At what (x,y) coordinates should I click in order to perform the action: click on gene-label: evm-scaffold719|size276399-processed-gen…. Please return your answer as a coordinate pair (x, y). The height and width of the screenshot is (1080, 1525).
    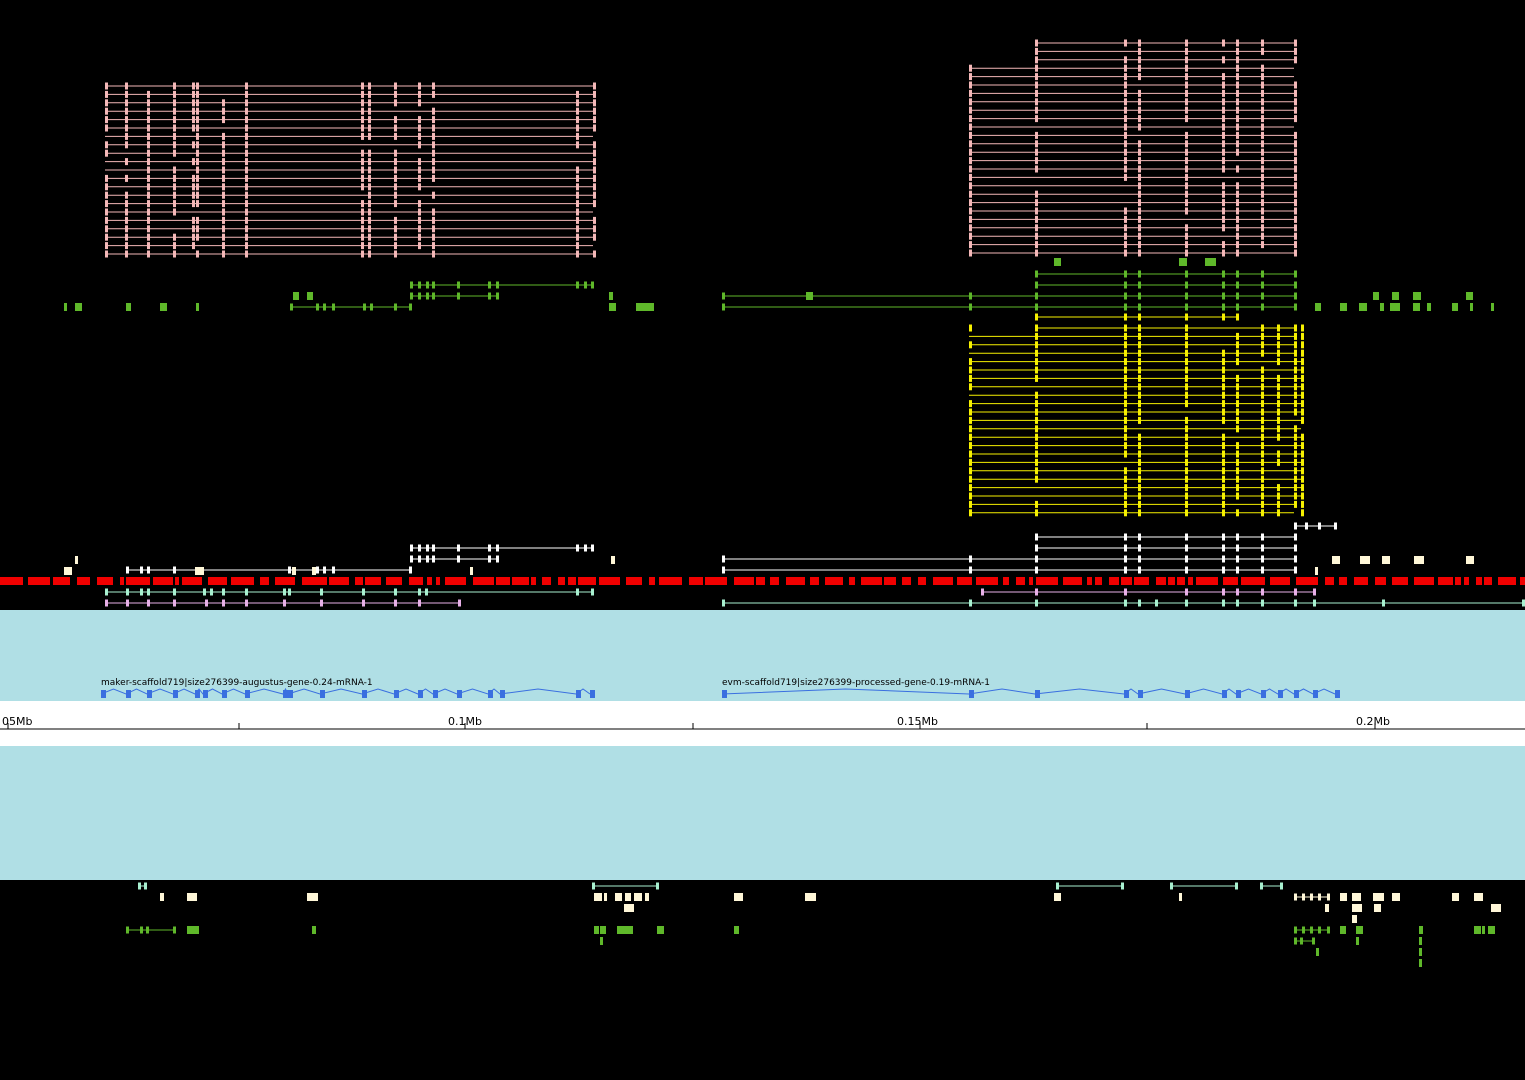
    Looking at the image, I should click on (856, 683).